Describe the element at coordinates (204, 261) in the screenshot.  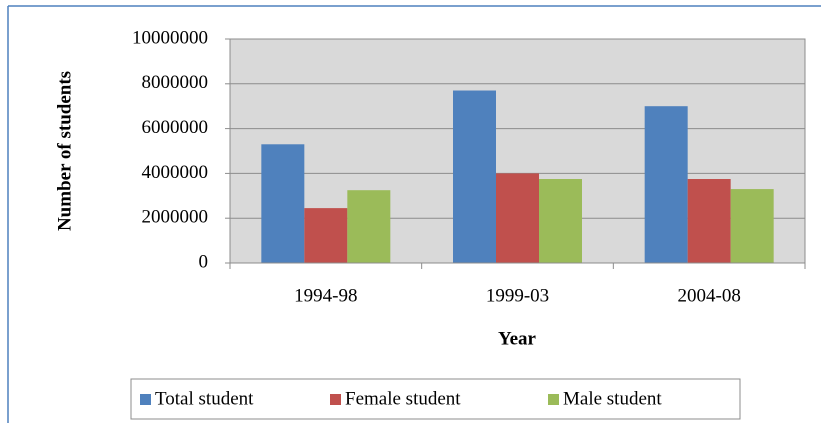
I see `y-tick-label: 0` at that location.